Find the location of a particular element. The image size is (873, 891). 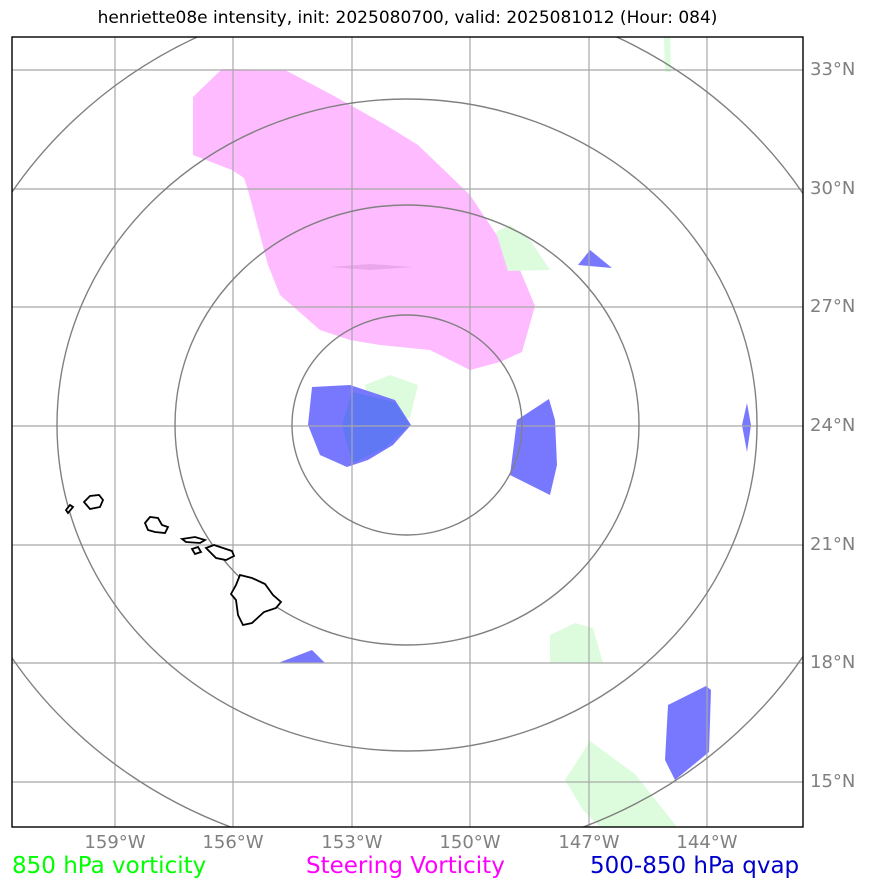

hawaii-coastline is located at coordinates (173, 560).